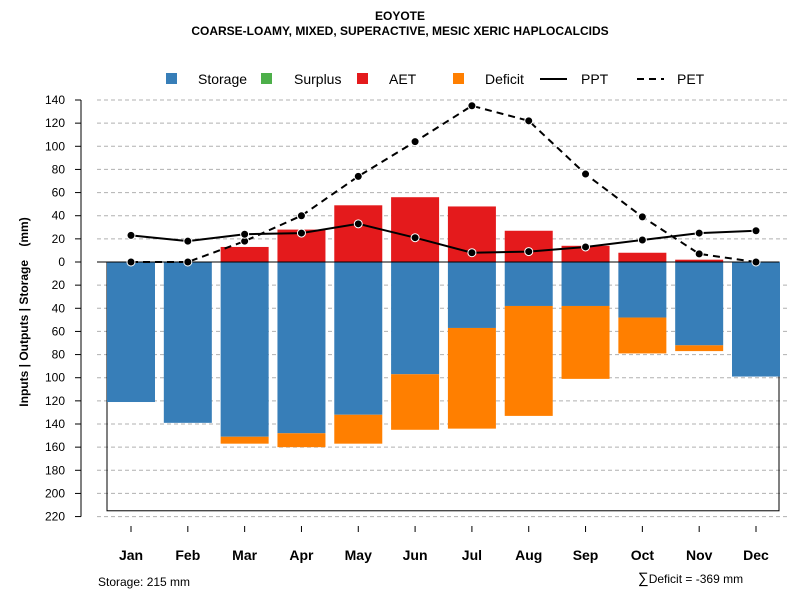  I want to click on legend-swatch-storage, so click(171, 78).